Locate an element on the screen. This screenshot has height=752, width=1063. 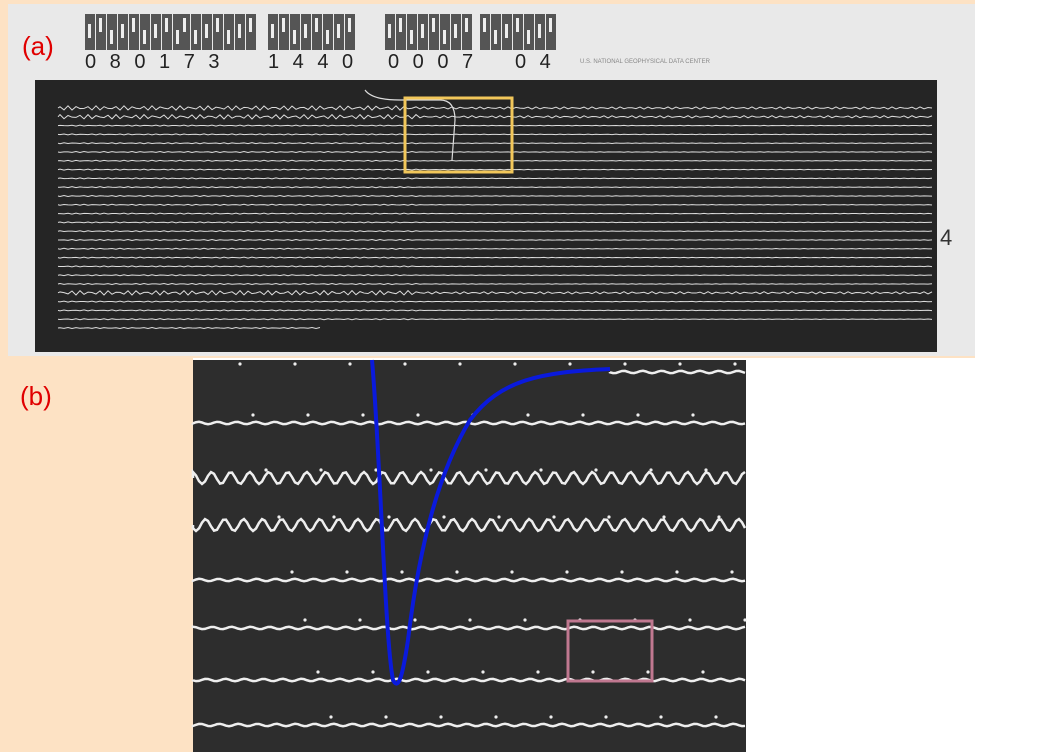
side-mark: 4 is located at coordinates (946, 237).